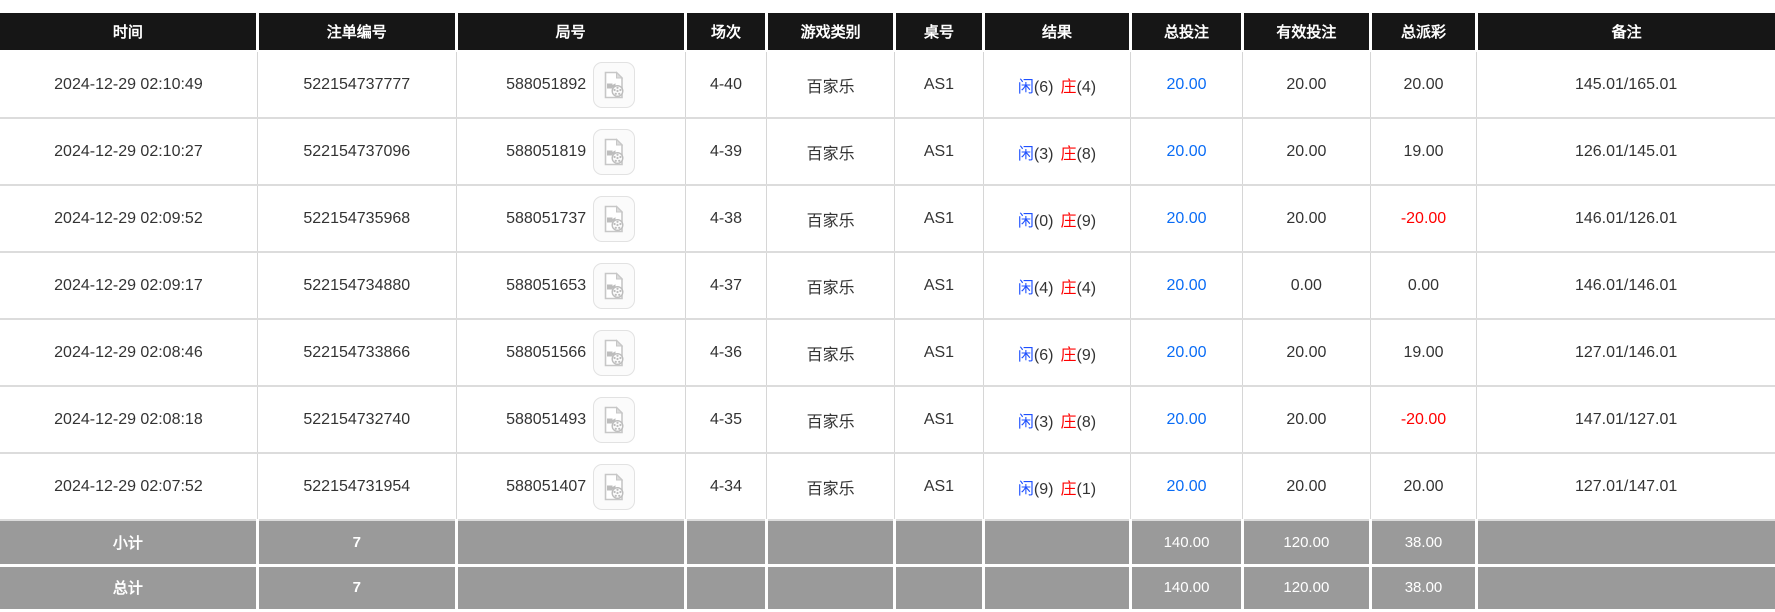 This screenshot has height=612, width=1775. Describe the element at coordinates (1424, 420) in the screenshot. I see `payout-cell: -20.00` at that location.